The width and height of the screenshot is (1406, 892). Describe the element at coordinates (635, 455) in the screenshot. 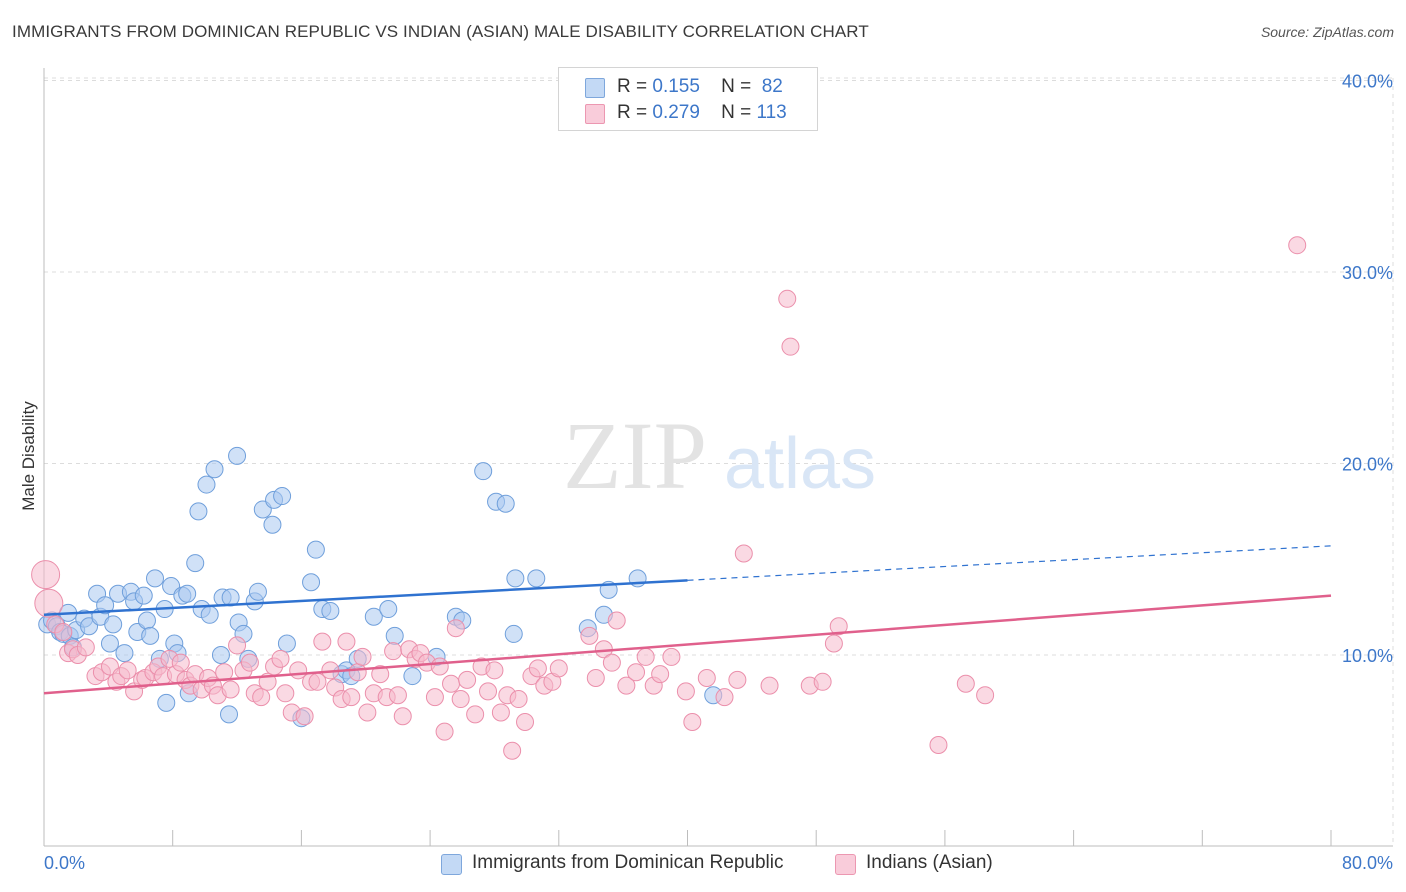

I see `watermark-zip: ZIP` at that location.